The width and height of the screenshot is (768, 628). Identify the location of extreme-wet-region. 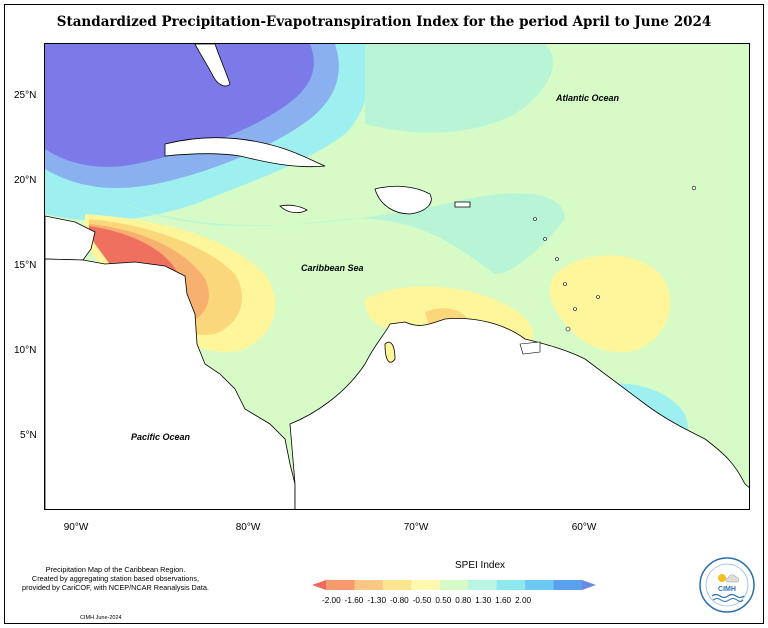
(179, 105).